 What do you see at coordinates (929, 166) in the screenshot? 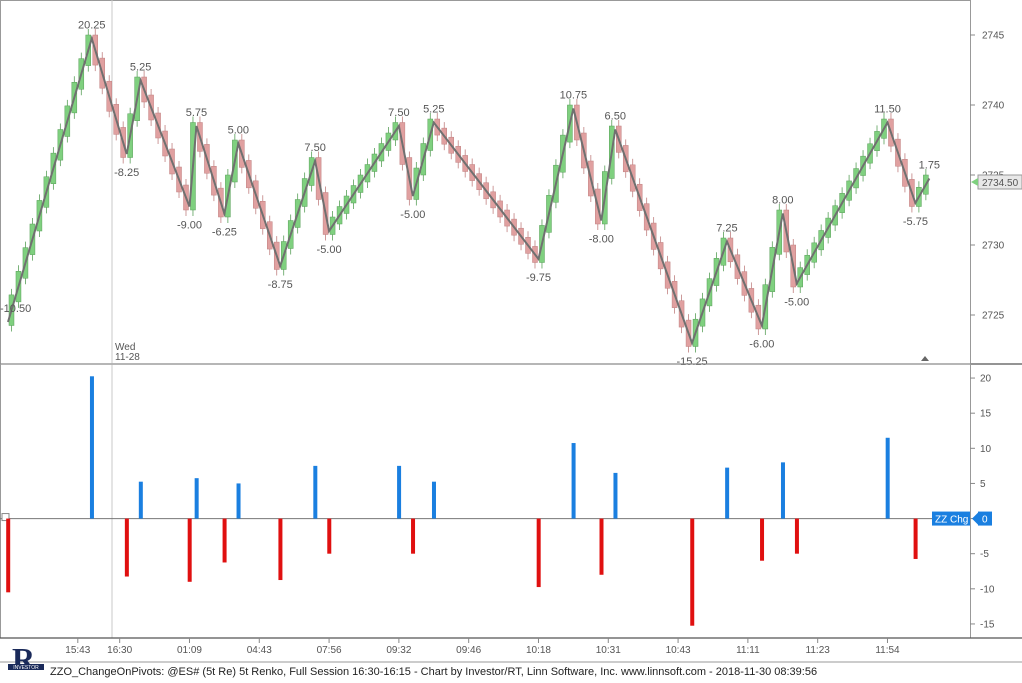
I see `pivot-label: 1.75` at bounding box center [929, 166].